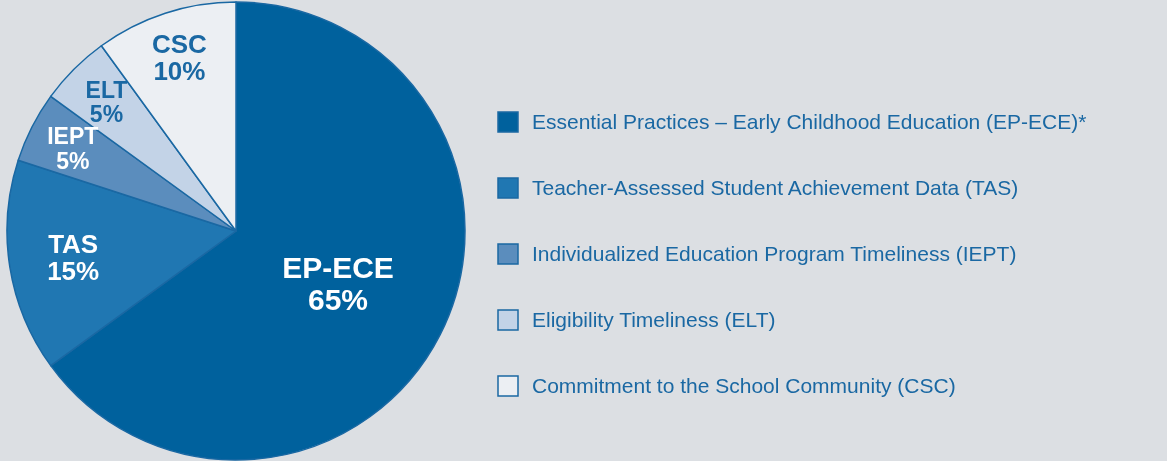  Describe the element at coordinates (106, 90) in the screenshot. I see `text: ELT` at that location.